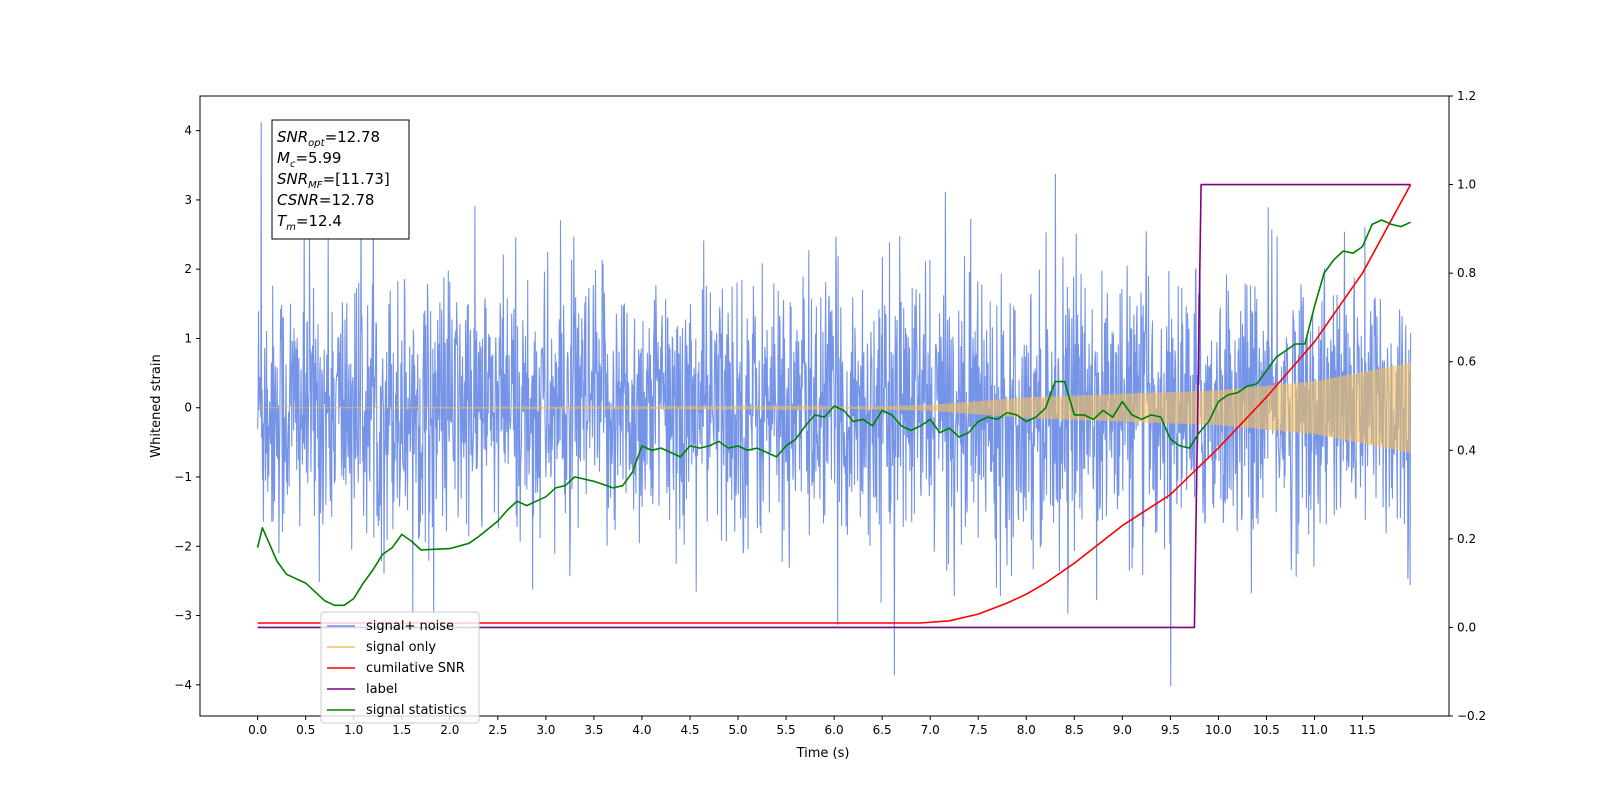 Image resolution: width=1600 pixels, height=800 pixels. Describe the element at coordinates (188, 269) in the screenshot. I see `y-left-tick-label: 2` at that location.